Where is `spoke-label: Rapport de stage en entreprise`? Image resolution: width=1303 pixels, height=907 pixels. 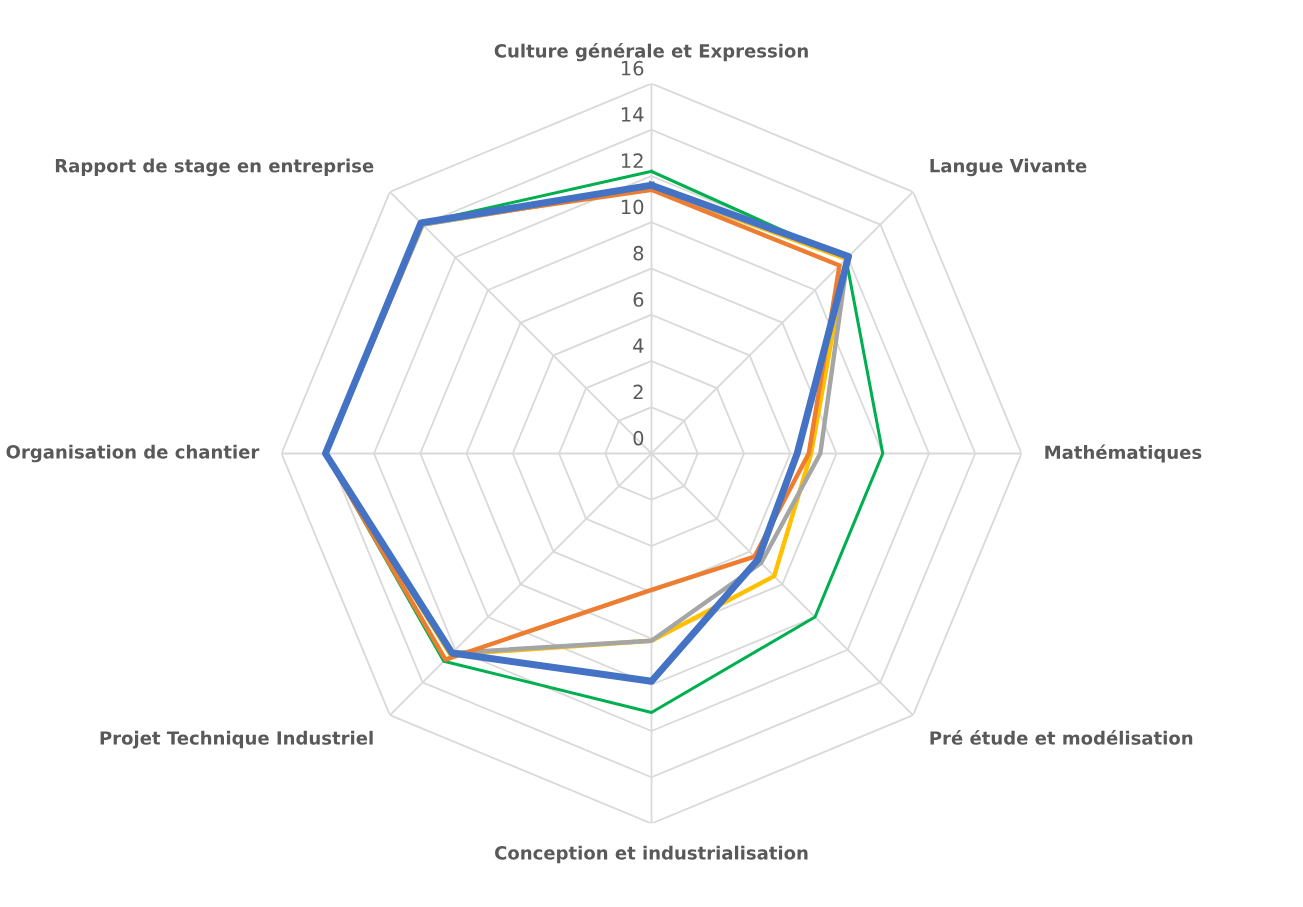
spoke-label: Rapport de stage en entreprise is located at coordinates (214, 167).